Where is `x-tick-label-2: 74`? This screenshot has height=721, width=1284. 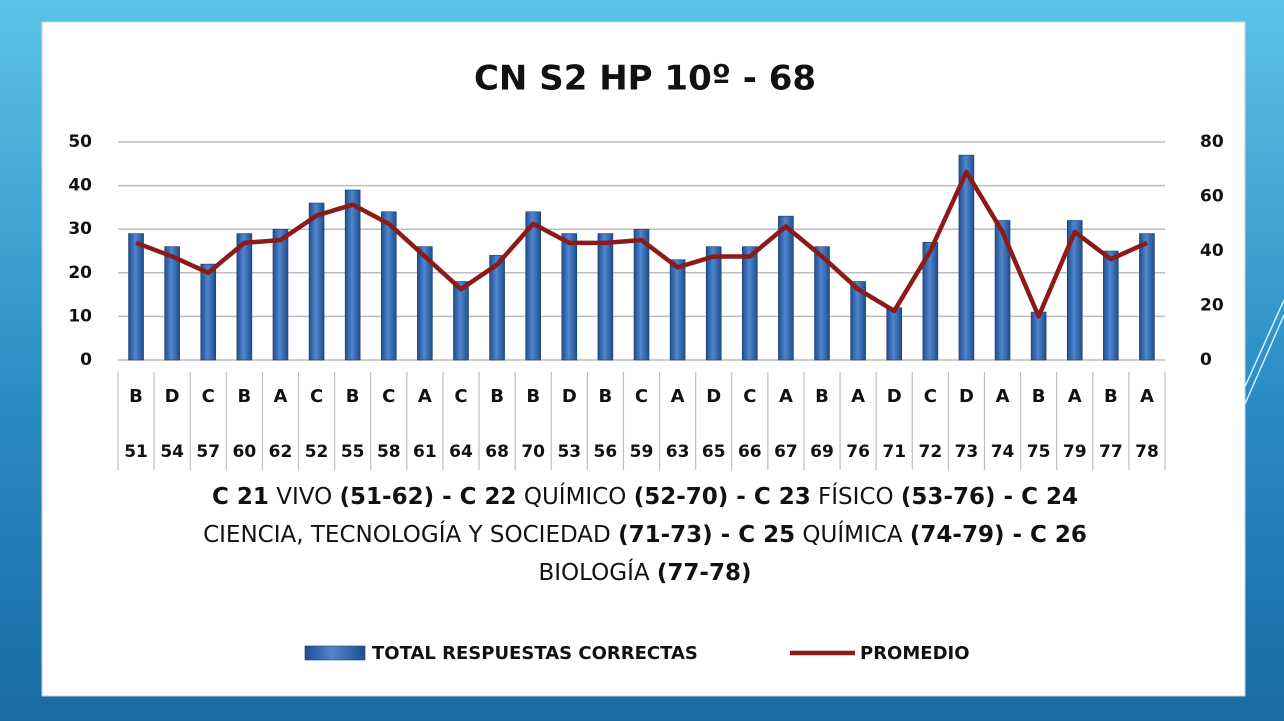
x-tick-label-2: 74 is located at coordinates (1003, 452).